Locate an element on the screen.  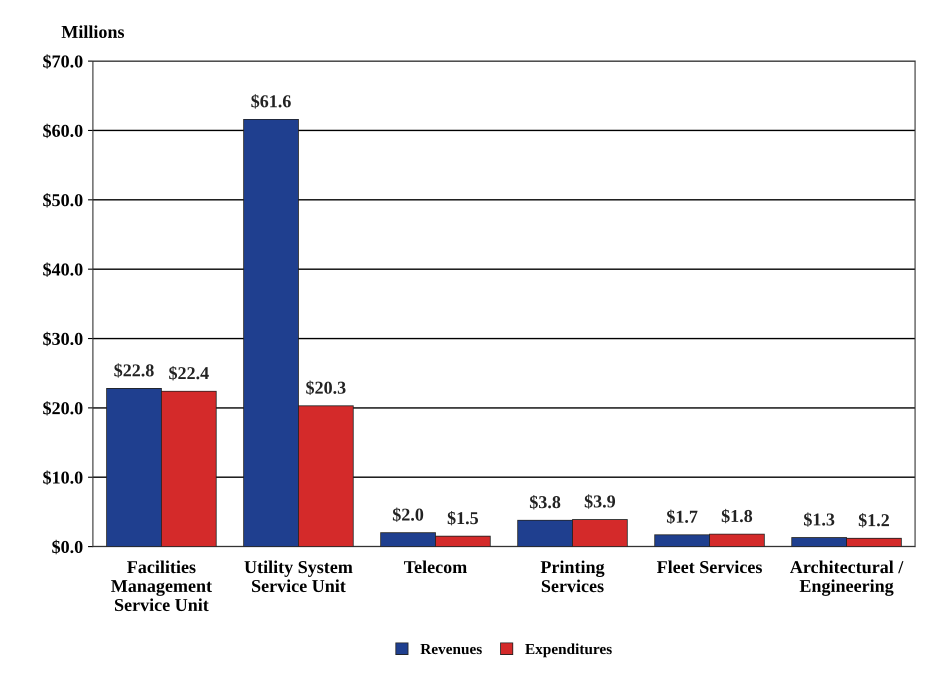
y-tick-label: $40.0 is located at coordinates (62, 269).